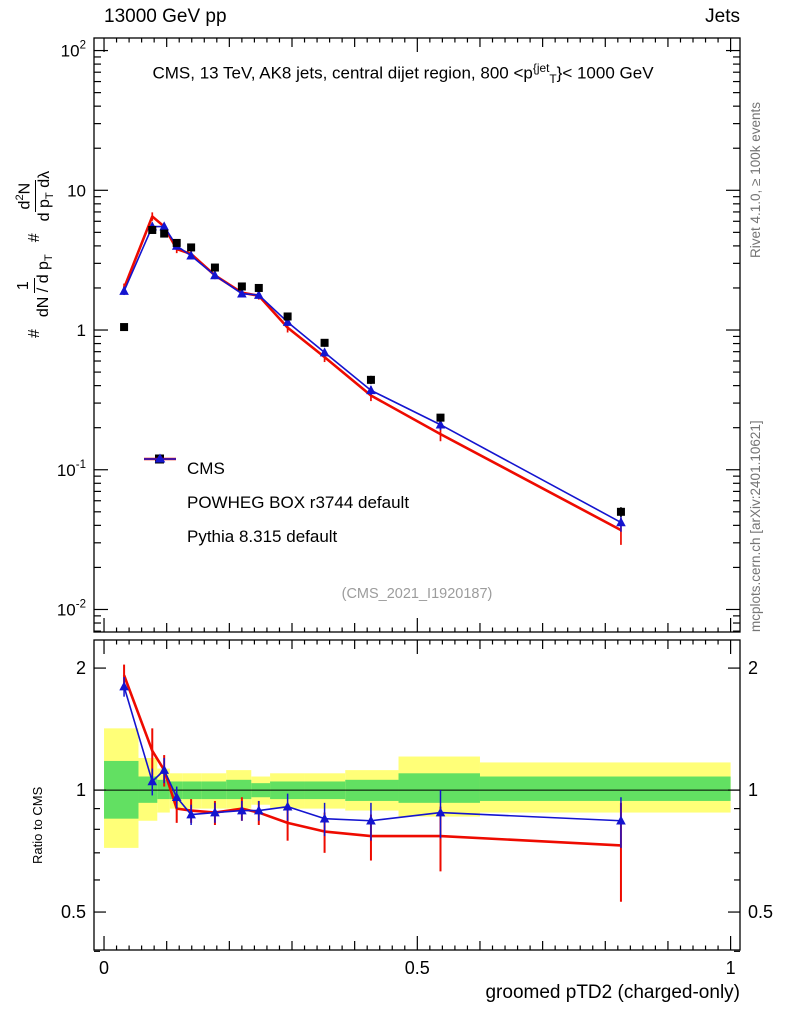  Describe the element at coordinates (35, 238) in the screenshot. I see `ylabel-hash-2: #` at that location.